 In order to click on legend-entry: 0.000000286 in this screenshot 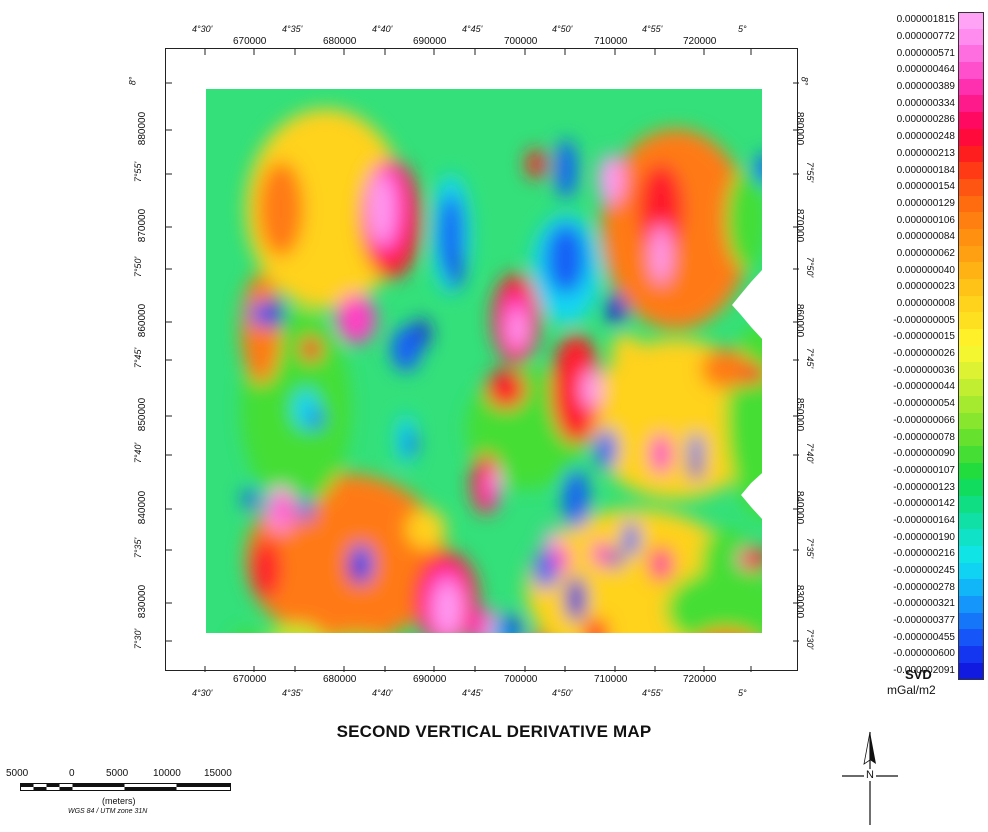, I will do `click(924, 120)`.